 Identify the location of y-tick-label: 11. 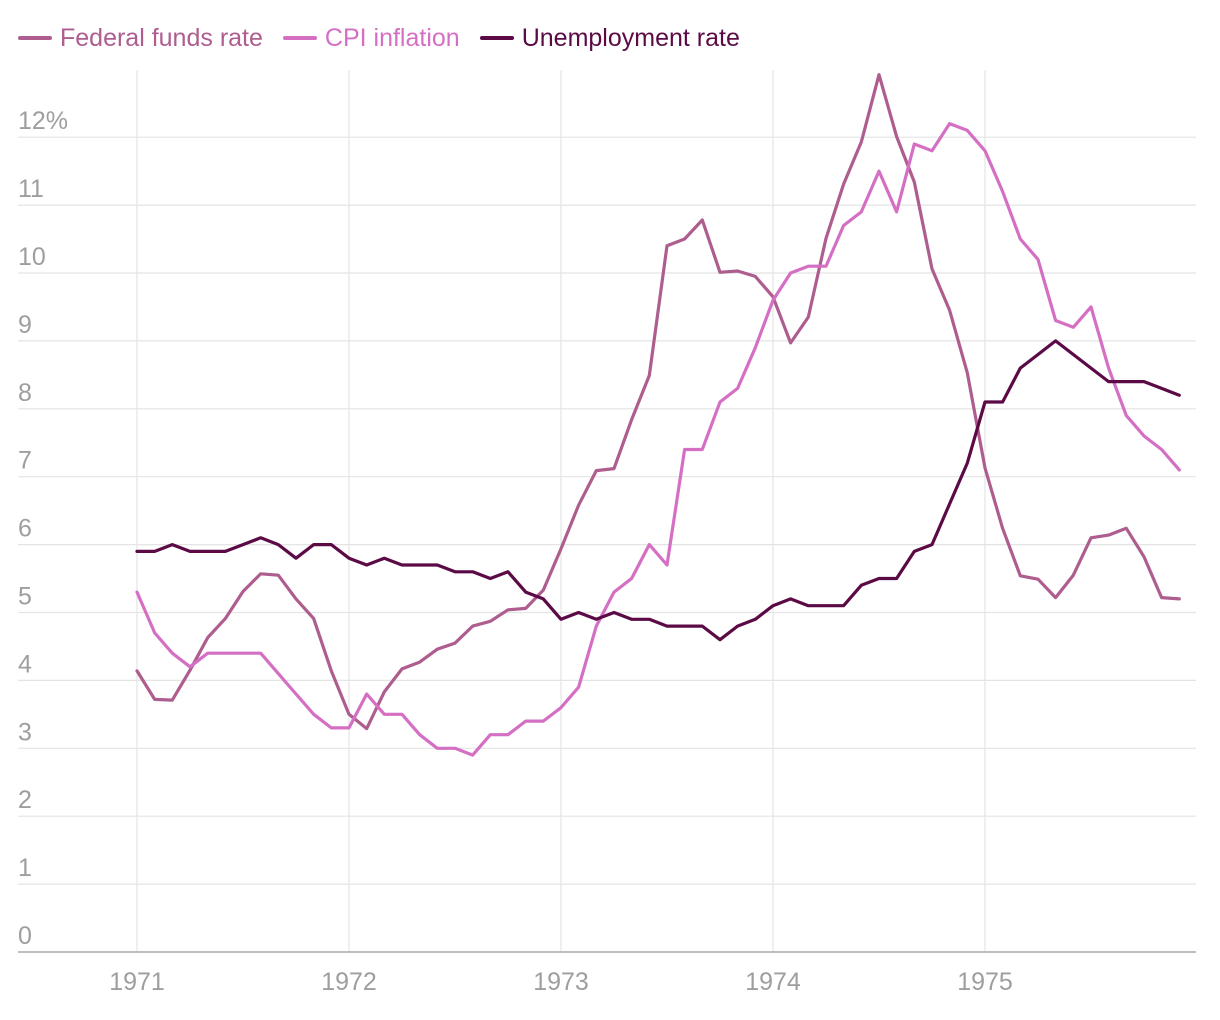
(31, 189).